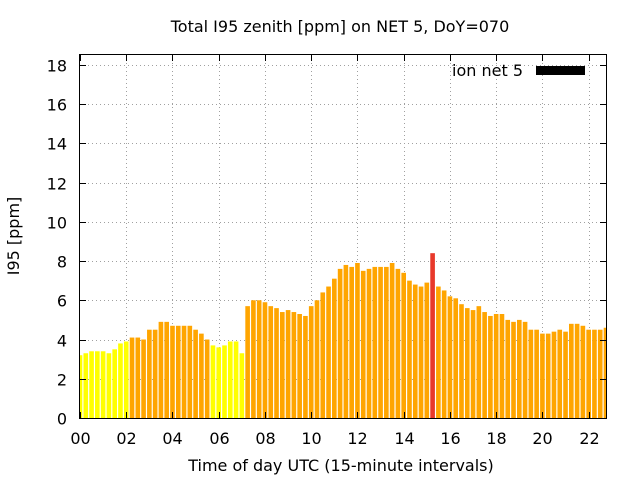  I want to click on legend: ion net 5, so click(518, 70).